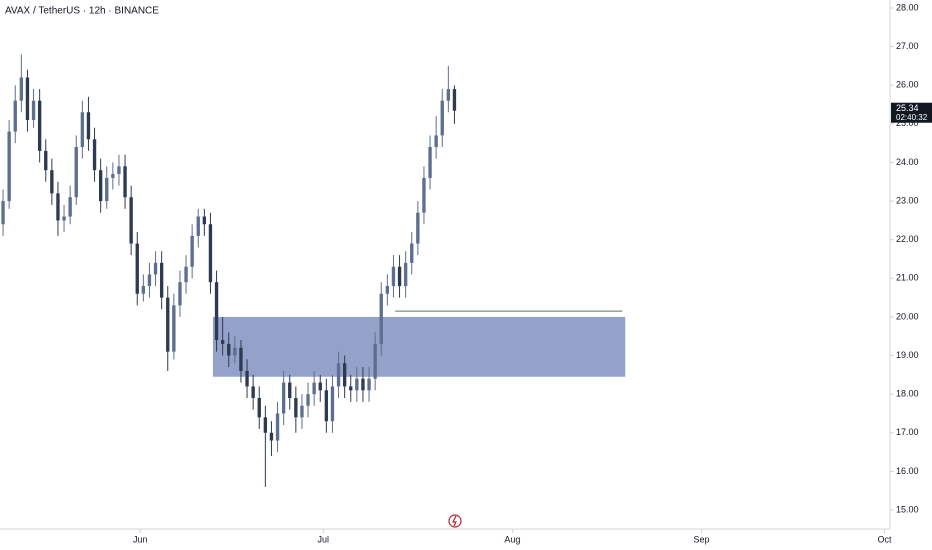  What do you see at coordinates (907, 7) in the screenshot?
I see `y-tick-label: 28.00` at bounding box center [907, 7].